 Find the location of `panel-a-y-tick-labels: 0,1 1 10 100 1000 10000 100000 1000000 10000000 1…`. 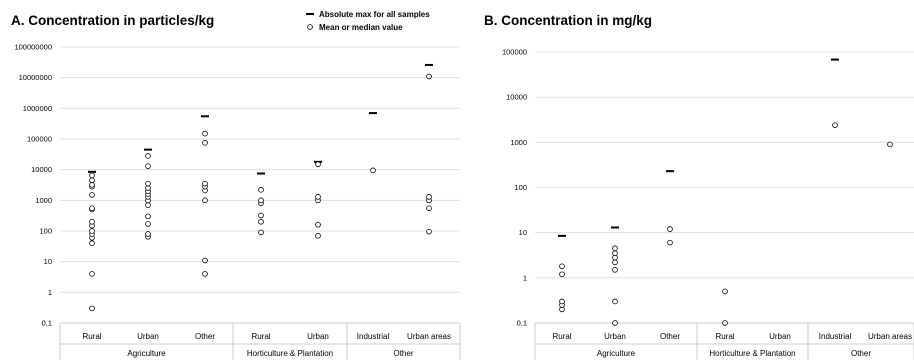

panel-a-y-tick-labels: 0,1 1 10 100 1000 10000 100000 1000000 10000000 1… is located at coordinates (33, 185).